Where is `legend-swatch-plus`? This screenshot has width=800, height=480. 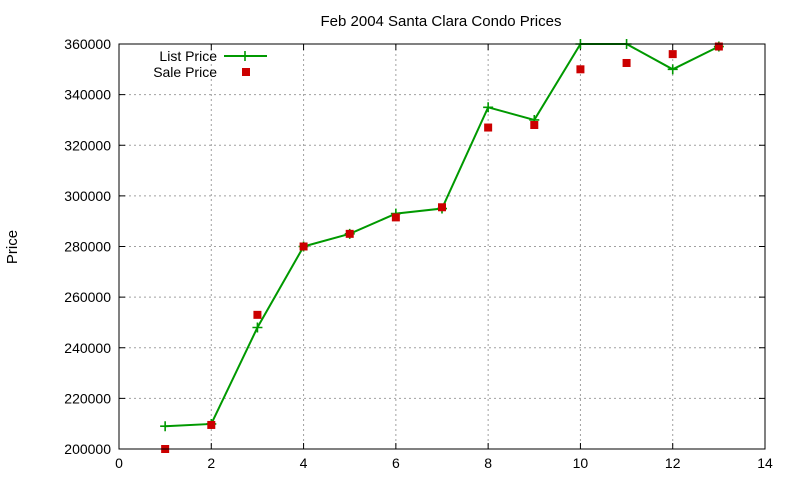
legend-swatch-plus is located at coordinates (245, 56).